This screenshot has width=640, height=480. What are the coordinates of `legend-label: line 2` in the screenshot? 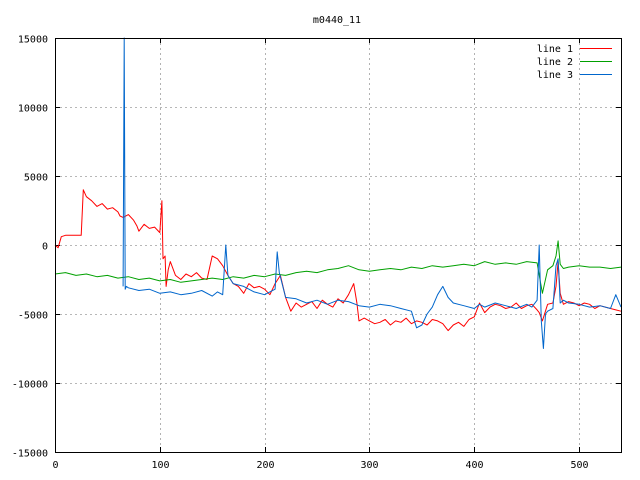 It's located at (555, 62).